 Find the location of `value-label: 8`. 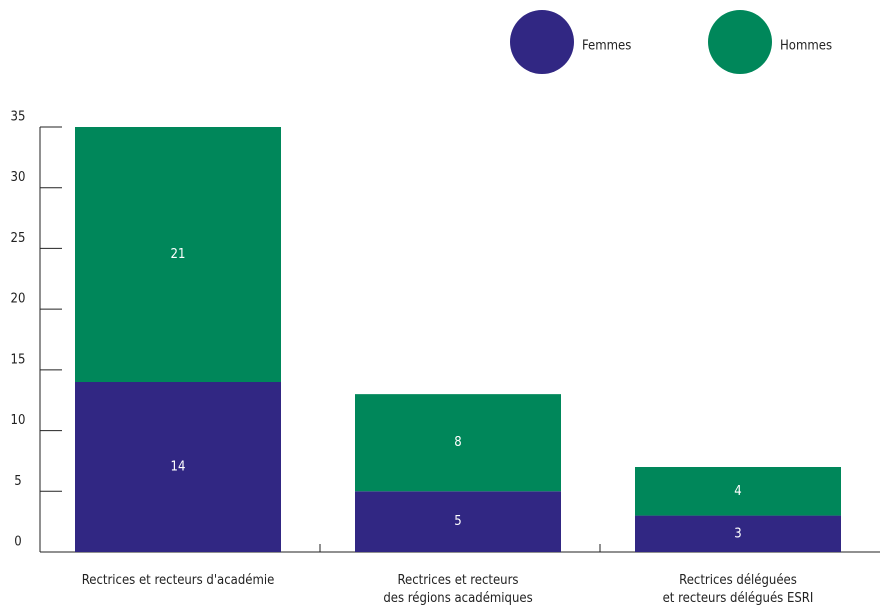

value-label: 8 is located at coordinates (457, 442).